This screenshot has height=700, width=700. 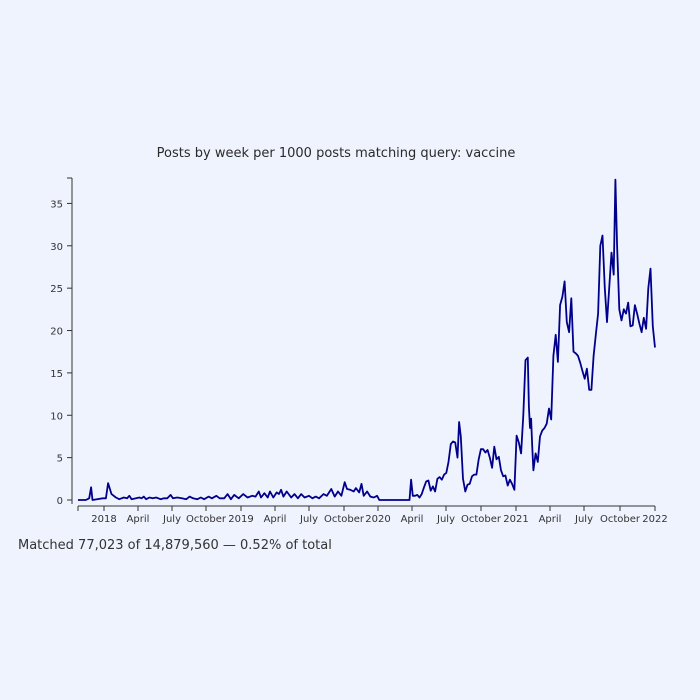 I want to click on x-tick-label: 2019, so click(x=240, y=519).